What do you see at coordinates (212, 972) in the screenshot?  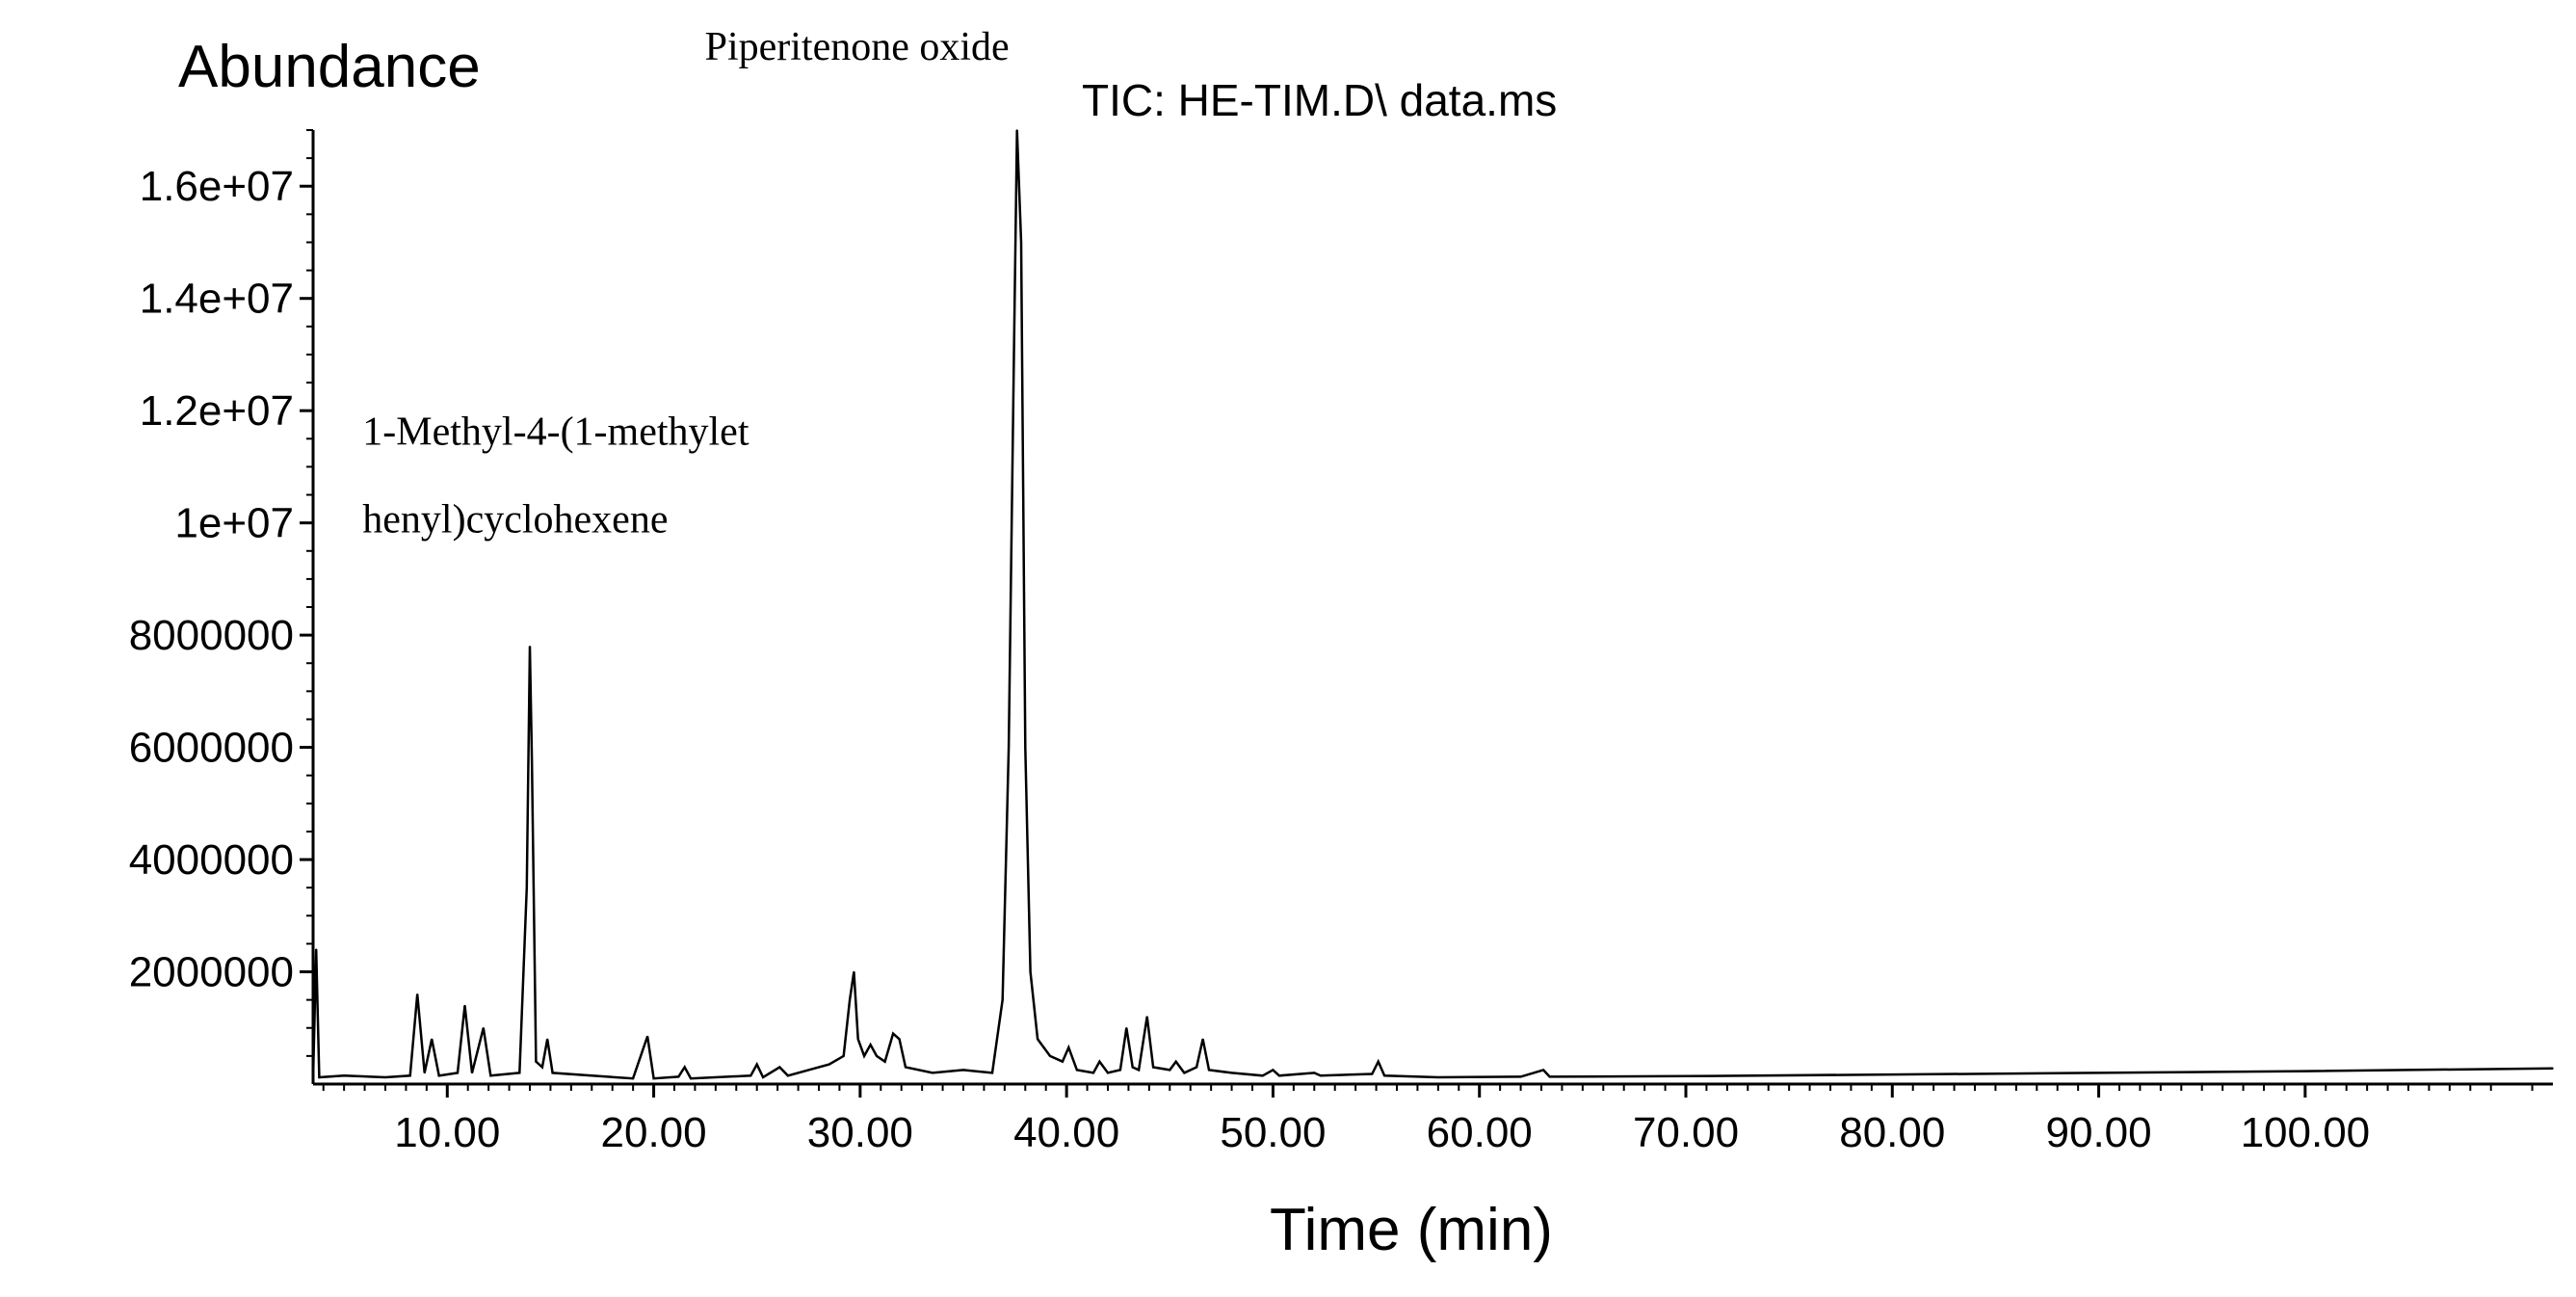 I see `y-tick-label: 2000000` at bounding box center [212, 972].